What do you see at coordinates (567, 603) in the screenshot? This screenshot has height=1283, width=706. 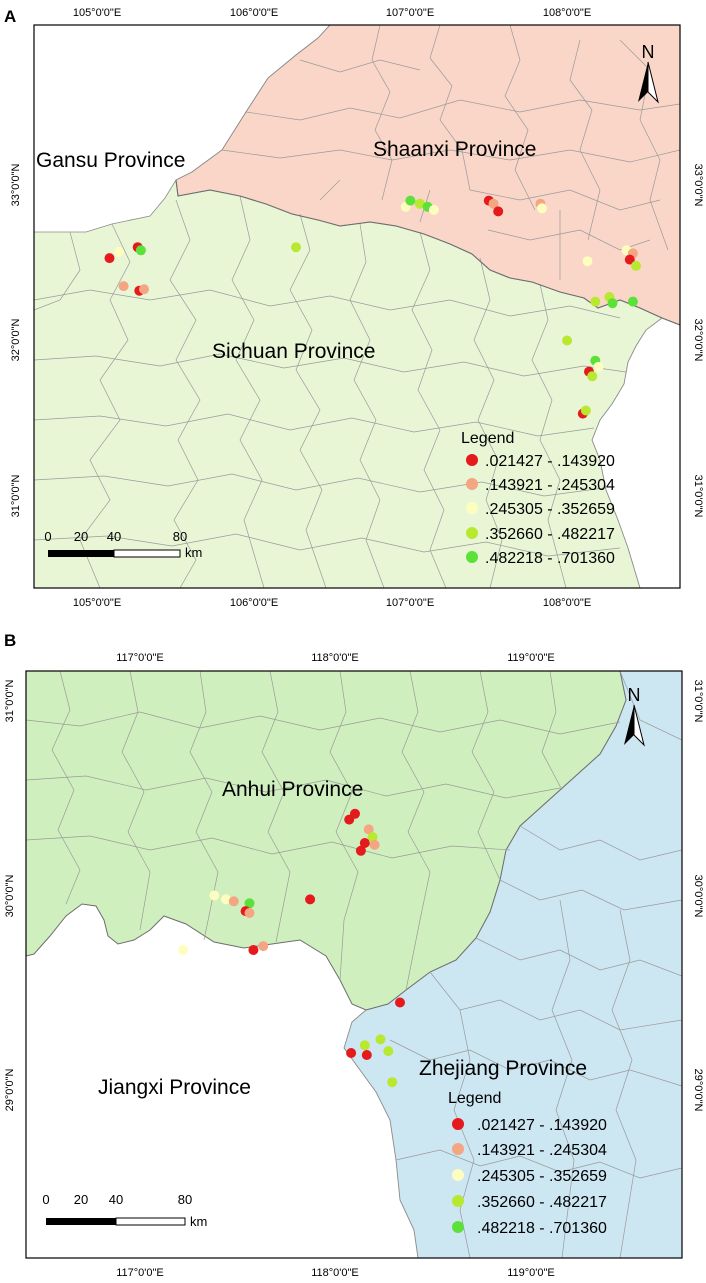 I see `bottom-tick-label: 108°0'0"E` at bounding box center [567, 603].